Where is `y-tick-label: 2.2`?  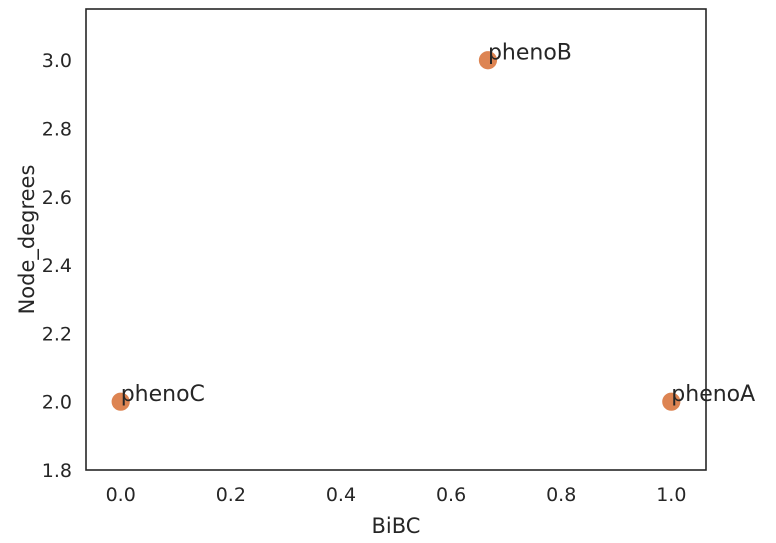
y-tick-label: 2.2 is located at coordinates (57, 334).